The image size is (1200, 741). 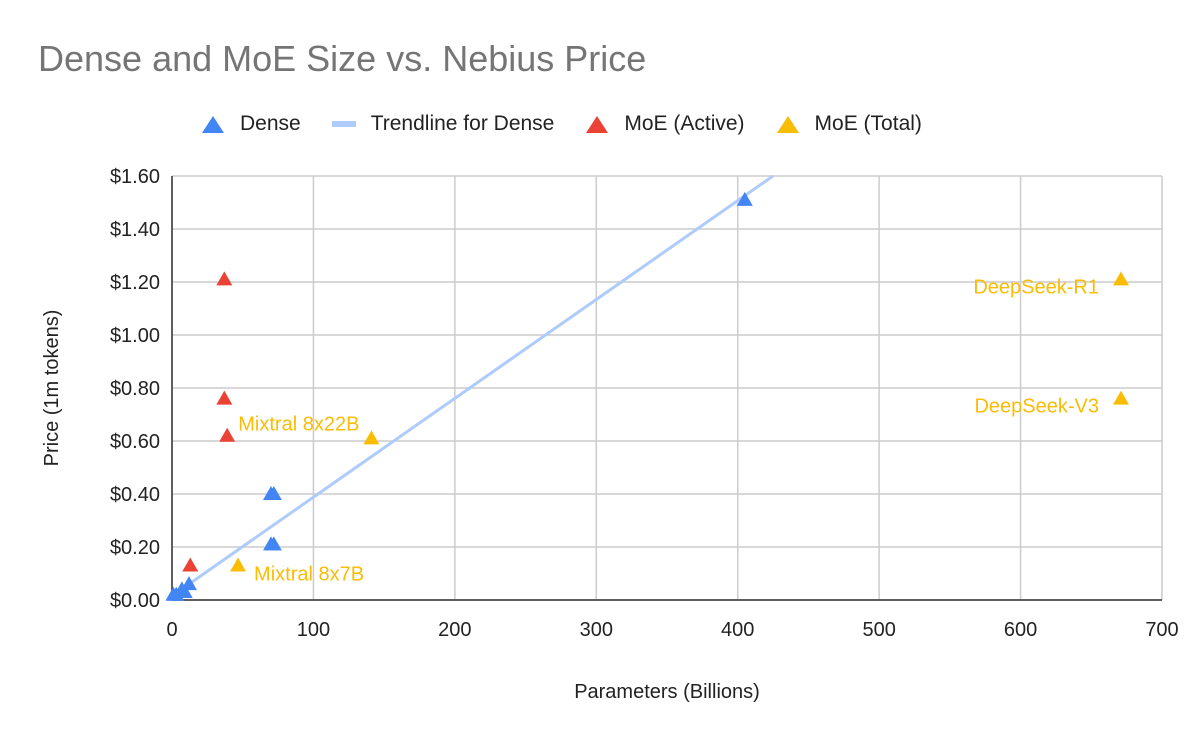 What do you see at coordinates (52, 388) in the screenshot?
I see `y-axis-title: Price (1m tokens)` at bounding box center [52, 388].